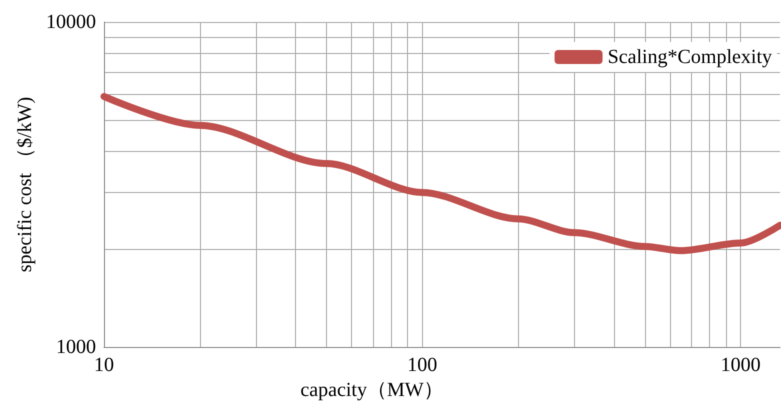 Image resolution: width=781 pixels, height=405 pixels. Describe the element at coordinates (690, 57) in the screenshot. I see `legend-label: Scaling*Complexity` at that location.